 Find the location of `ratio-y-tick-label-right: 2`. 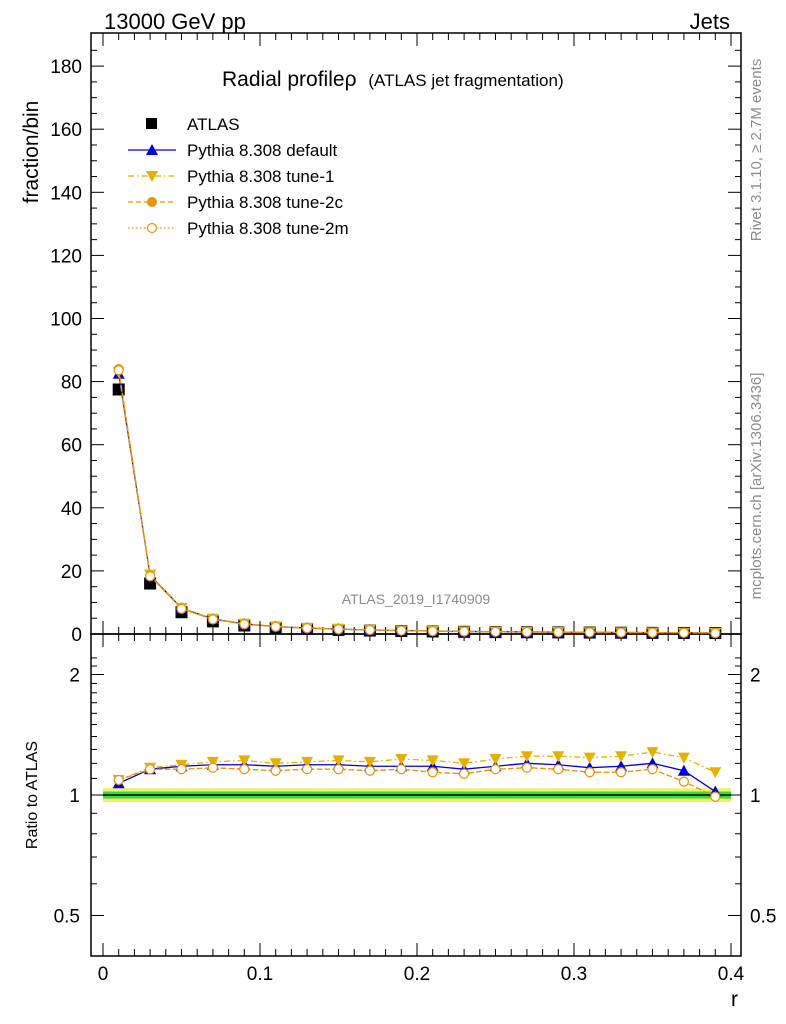

ratio-y-tick-label-right: 2 is located at coordinates (755, 676).